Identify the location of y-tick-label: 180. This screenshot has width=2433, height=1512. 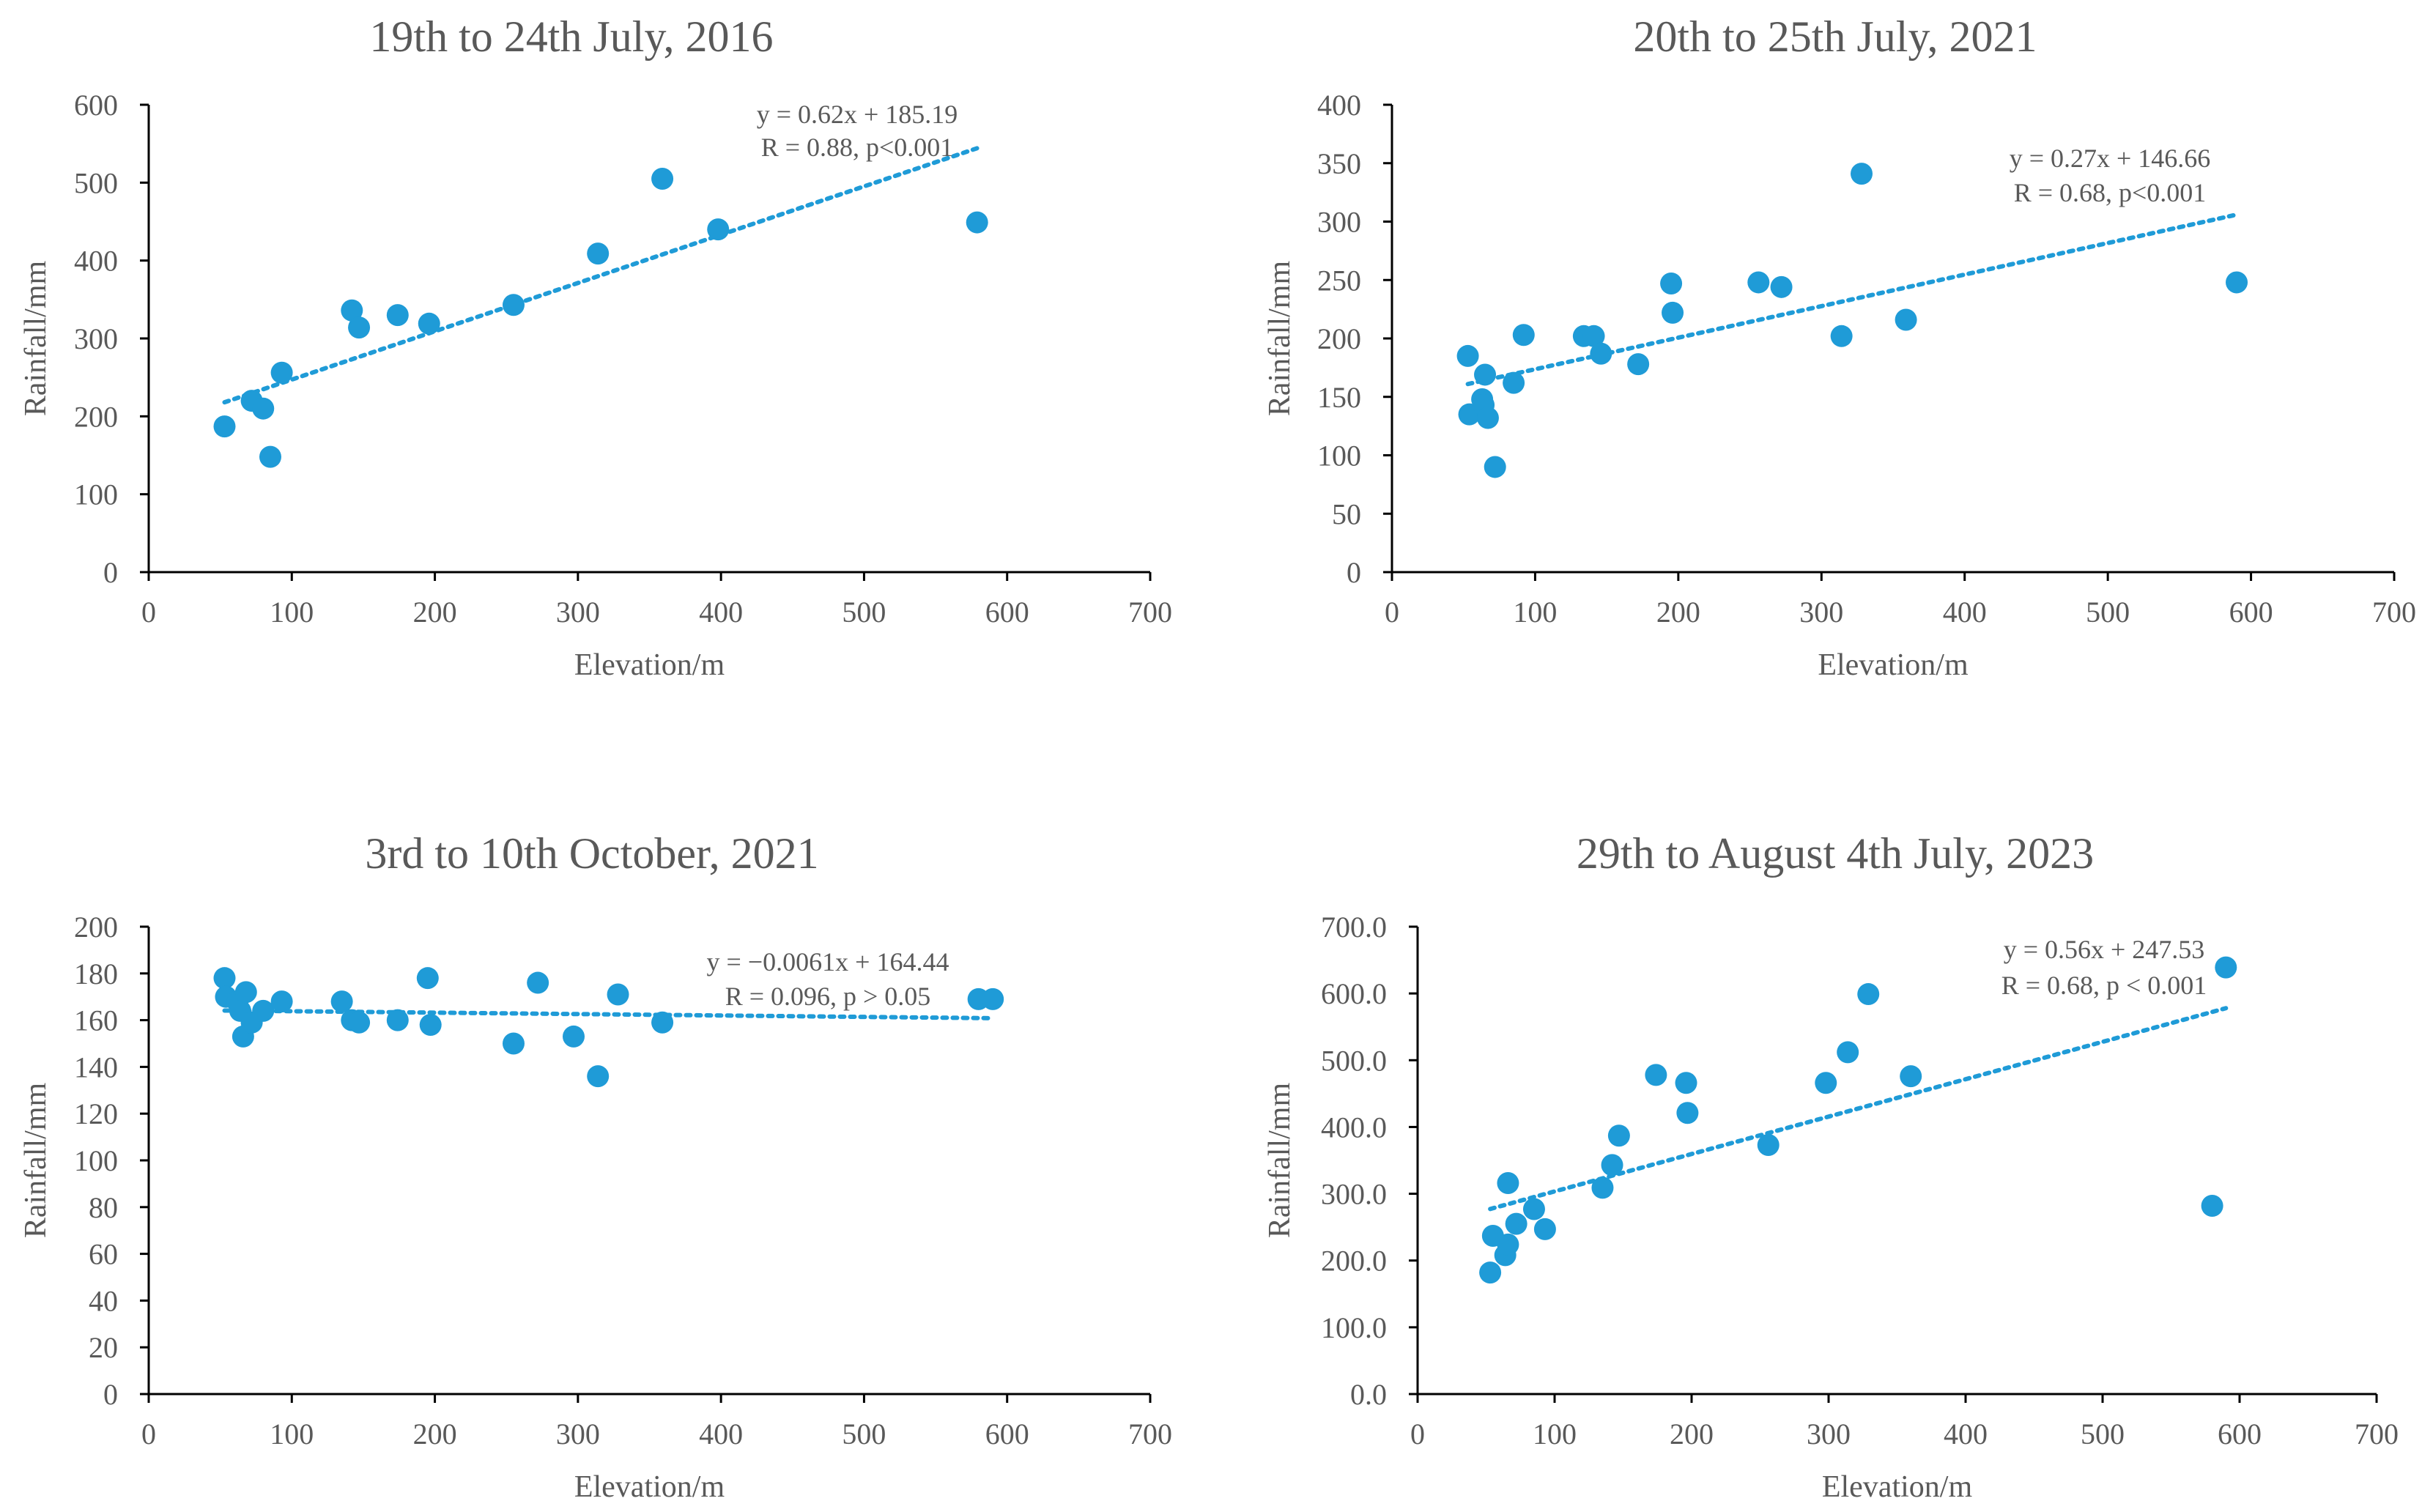
(96, 973).